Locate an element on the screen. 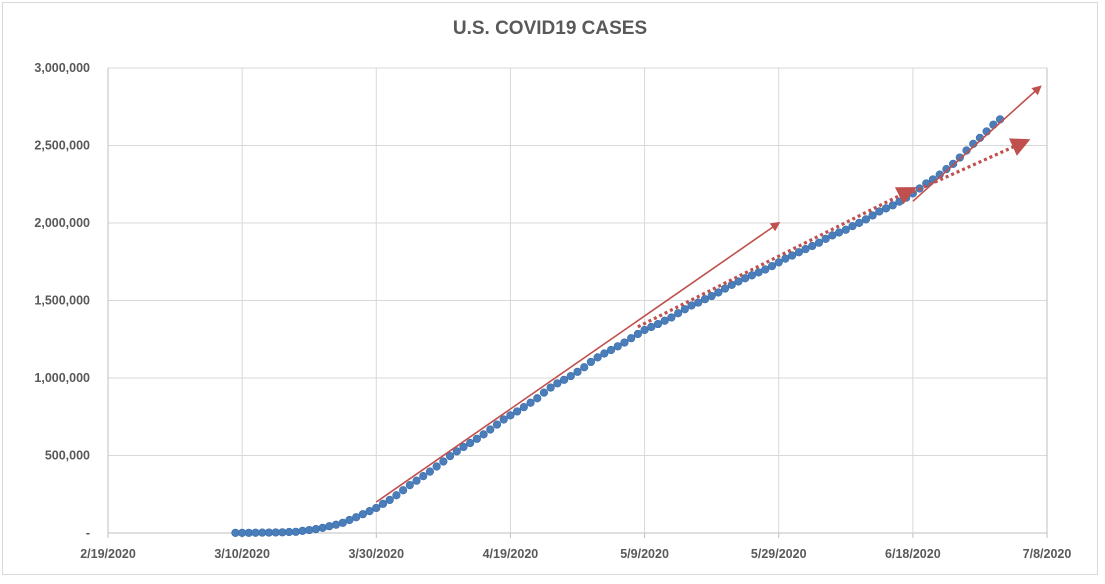  y-tick-label: 1,000,000 is located at coordinates (62, 378).